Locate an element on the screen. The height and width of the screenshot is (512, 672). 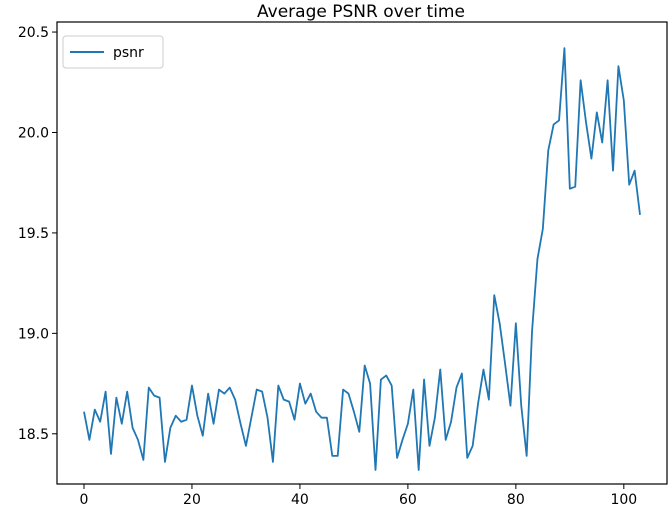
x-tick-label: 0 is located at coordinates (84, 500).